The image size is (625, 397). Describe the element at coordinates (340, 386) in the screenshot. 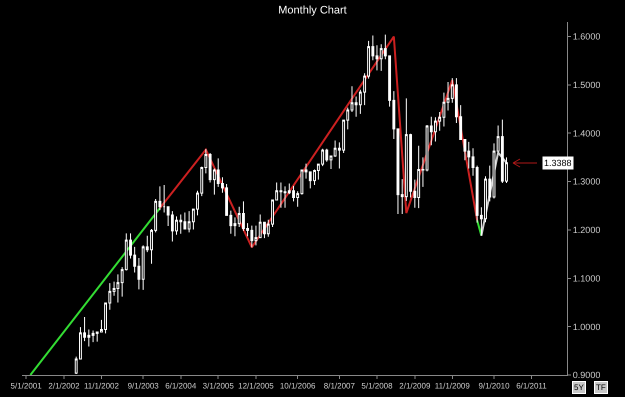

I see `x-tick-label: 8/1/2007` at that location.